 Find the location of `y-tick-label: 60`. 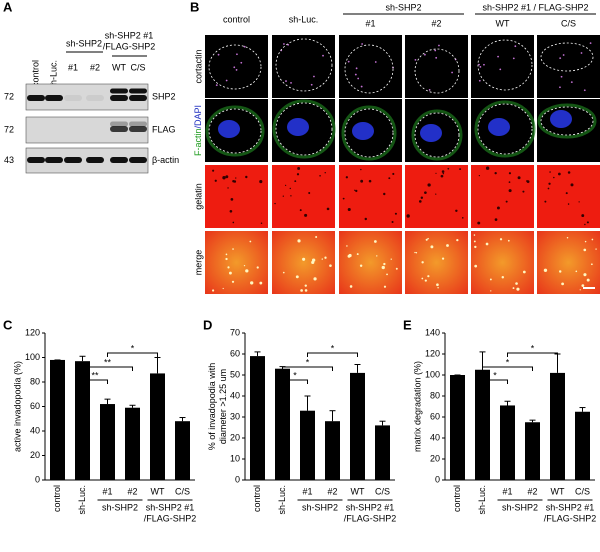

y-tick-label: 60 is located at coordinates (435, 416).